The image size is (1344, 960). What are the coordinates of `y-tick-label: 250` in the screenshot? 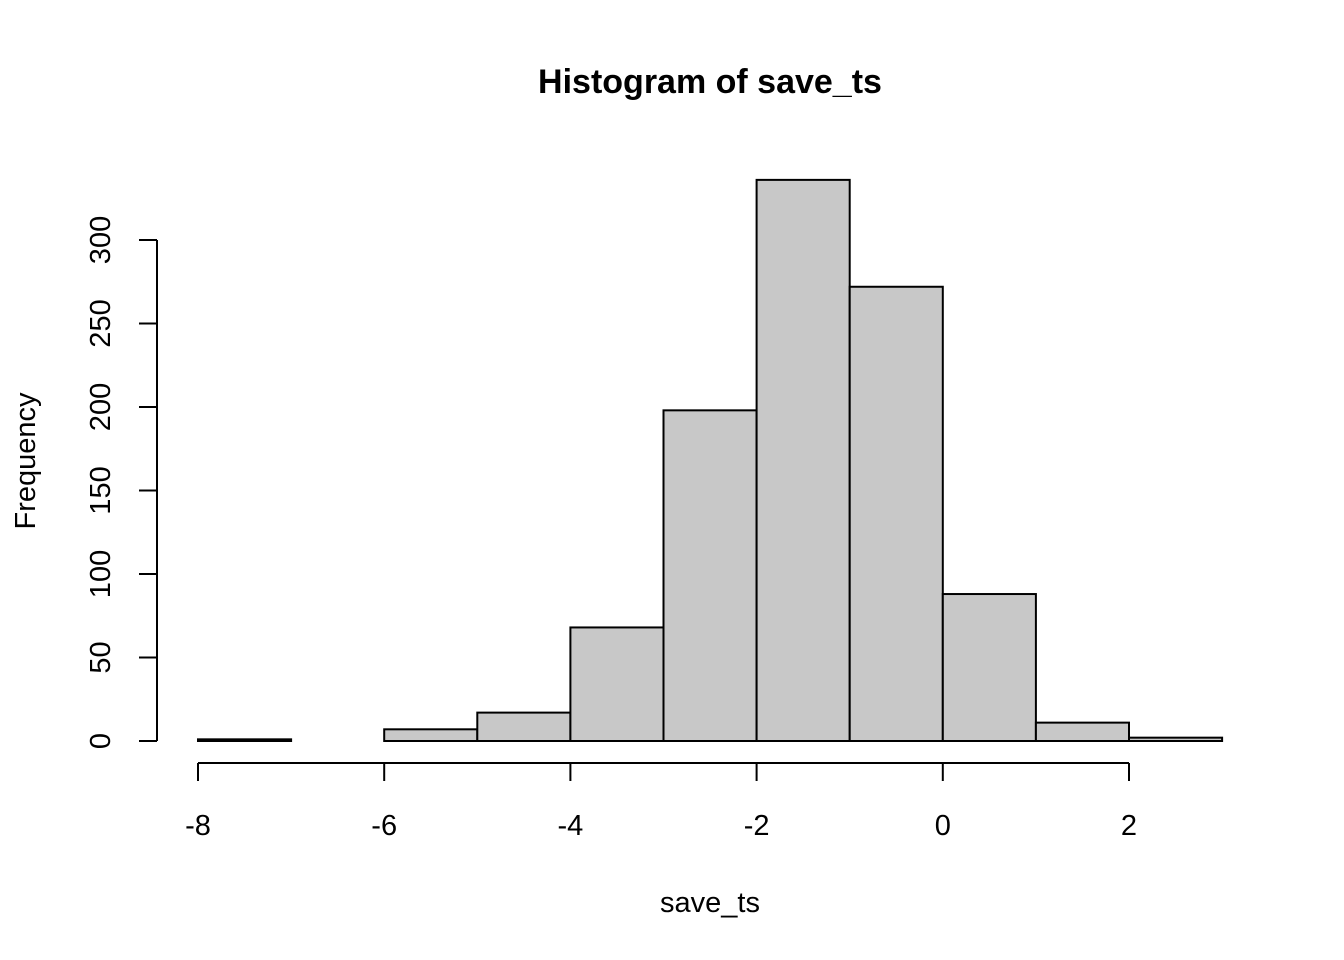 It's located at (101, 323).